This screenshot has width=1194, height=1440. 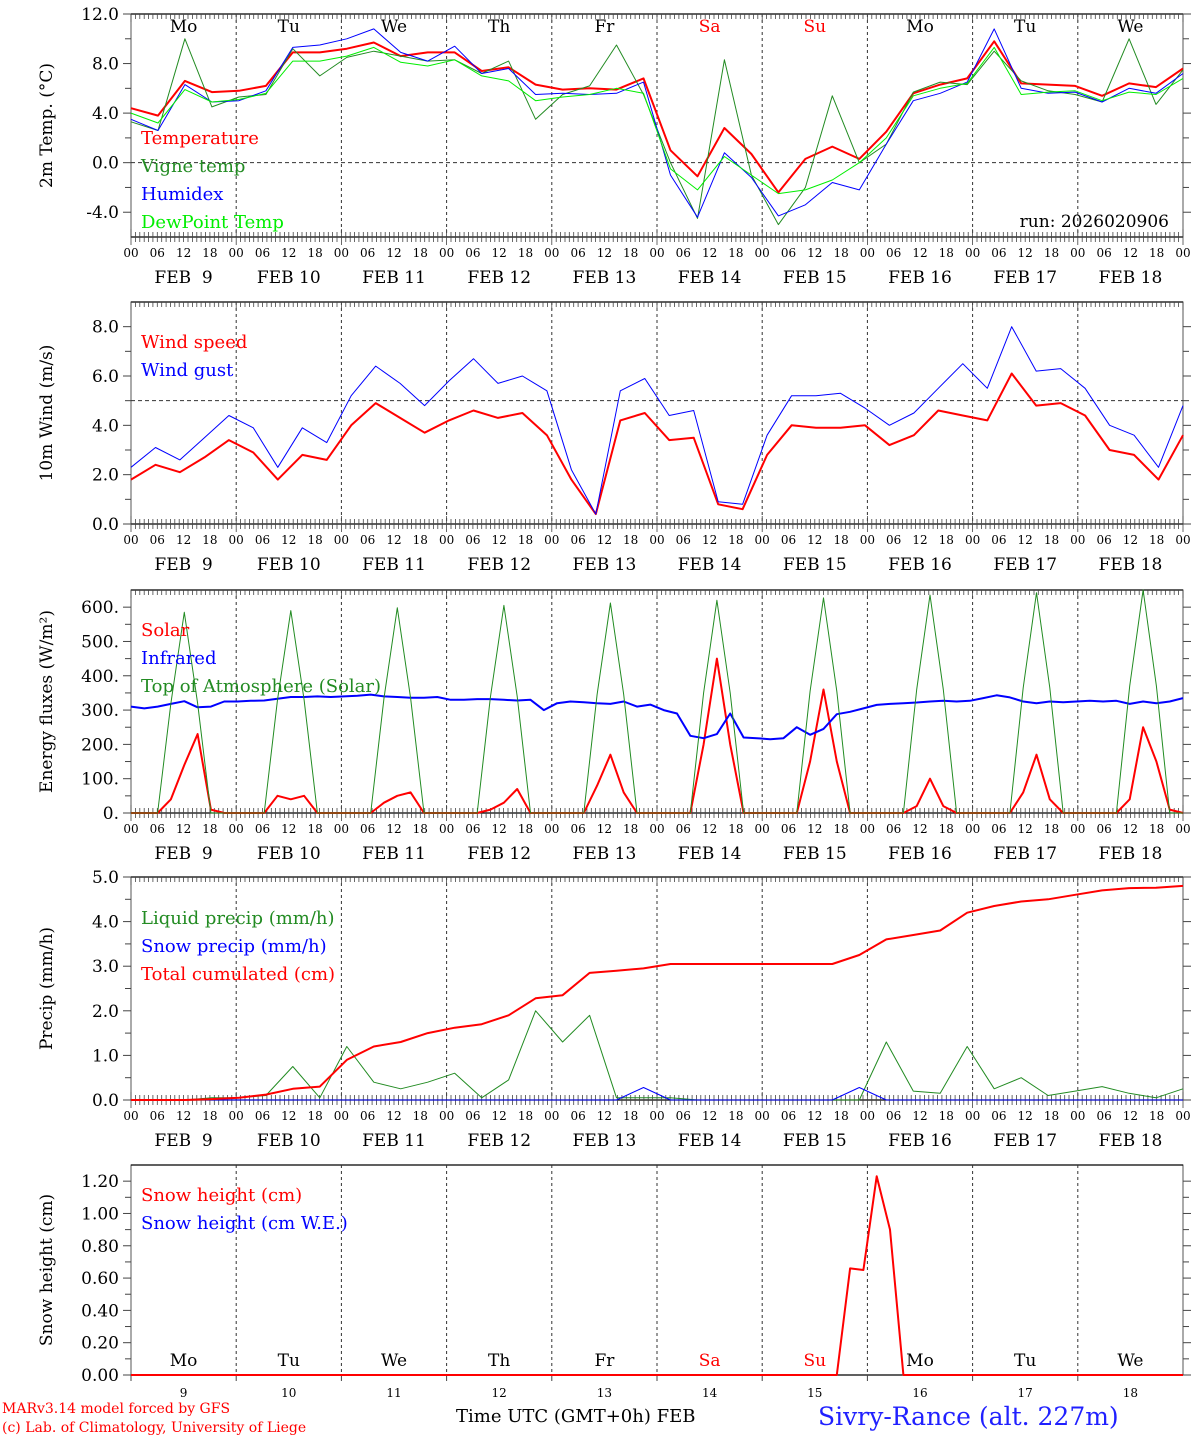 What do you see at coordinates (288, 1393) in the screenshot?
I see `day-number-label: 10` at bounding box center [288, 1393].